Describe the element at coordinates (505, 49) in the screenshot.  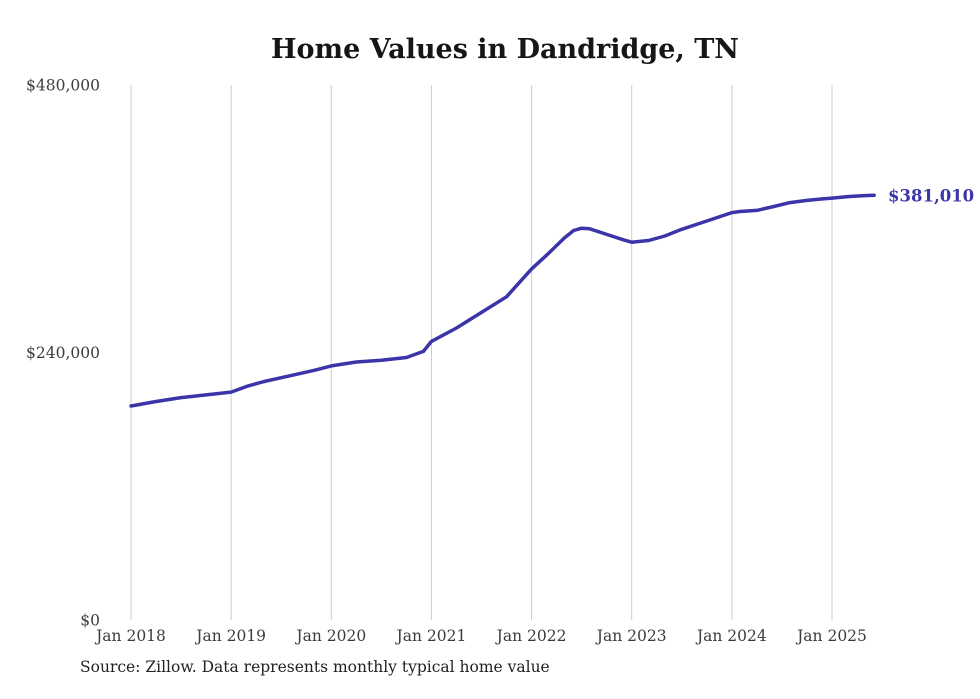
I see `chart-title: Home Values in Dandridge, TN` at that location.